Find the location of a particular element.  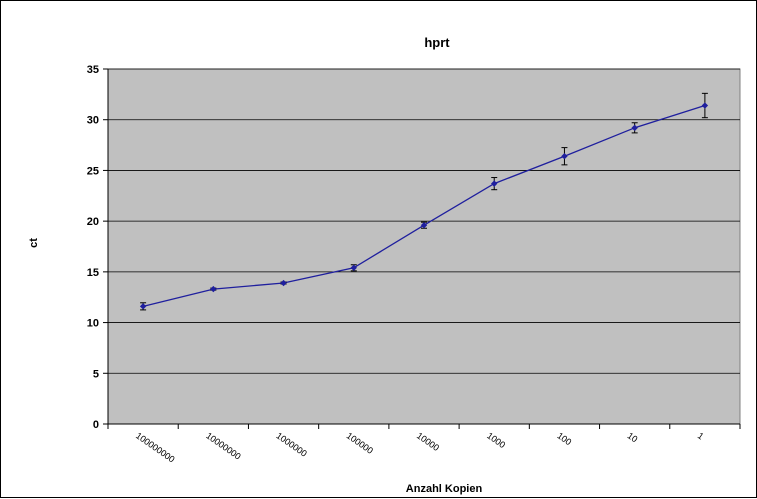

y-tick-label: 35 is located at coordinates (93, 70).